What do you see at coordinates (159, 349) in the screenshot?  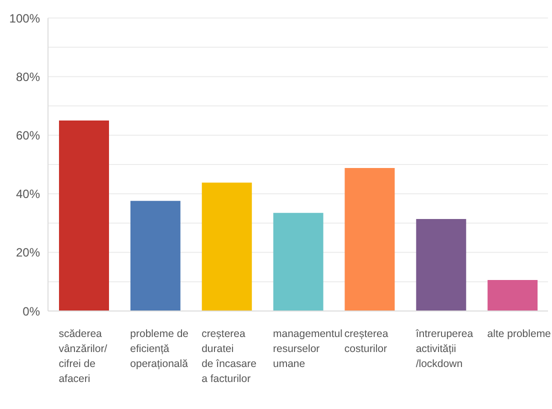 I see `x-tick-label: probleme de eficiență operațională` at bounding box center [159, 349].